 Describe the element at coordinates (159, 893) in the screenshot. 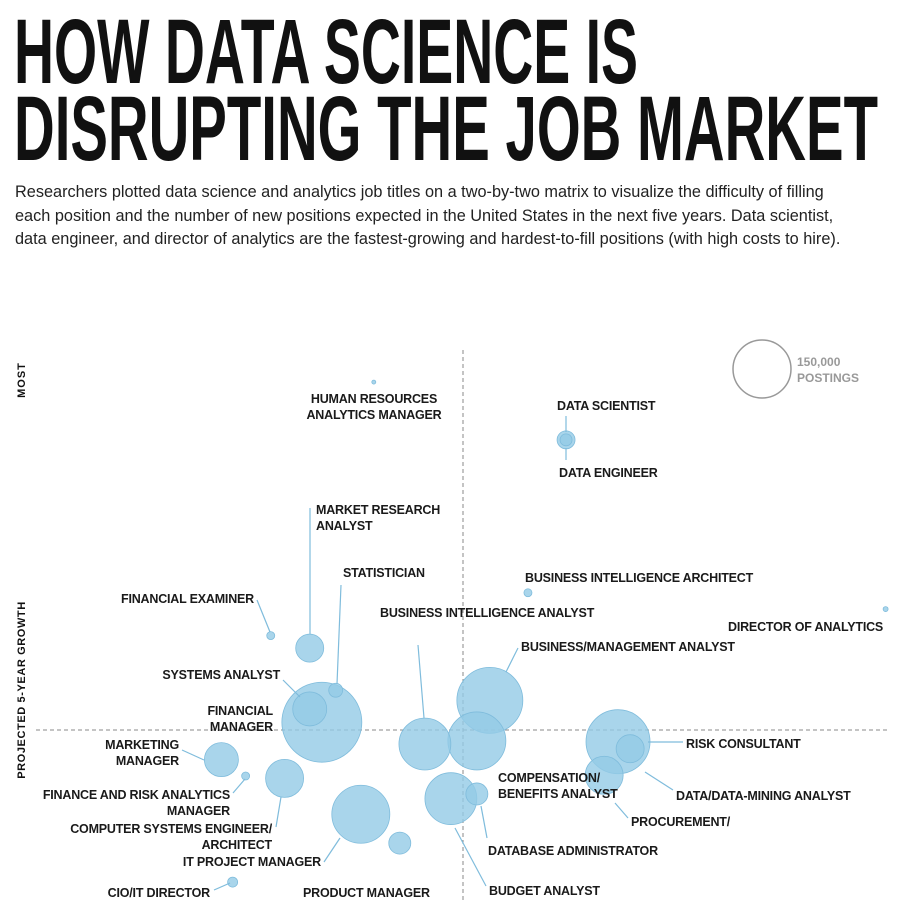

I see `bubble-label: CIO/IT DIRECTOR` at that location.